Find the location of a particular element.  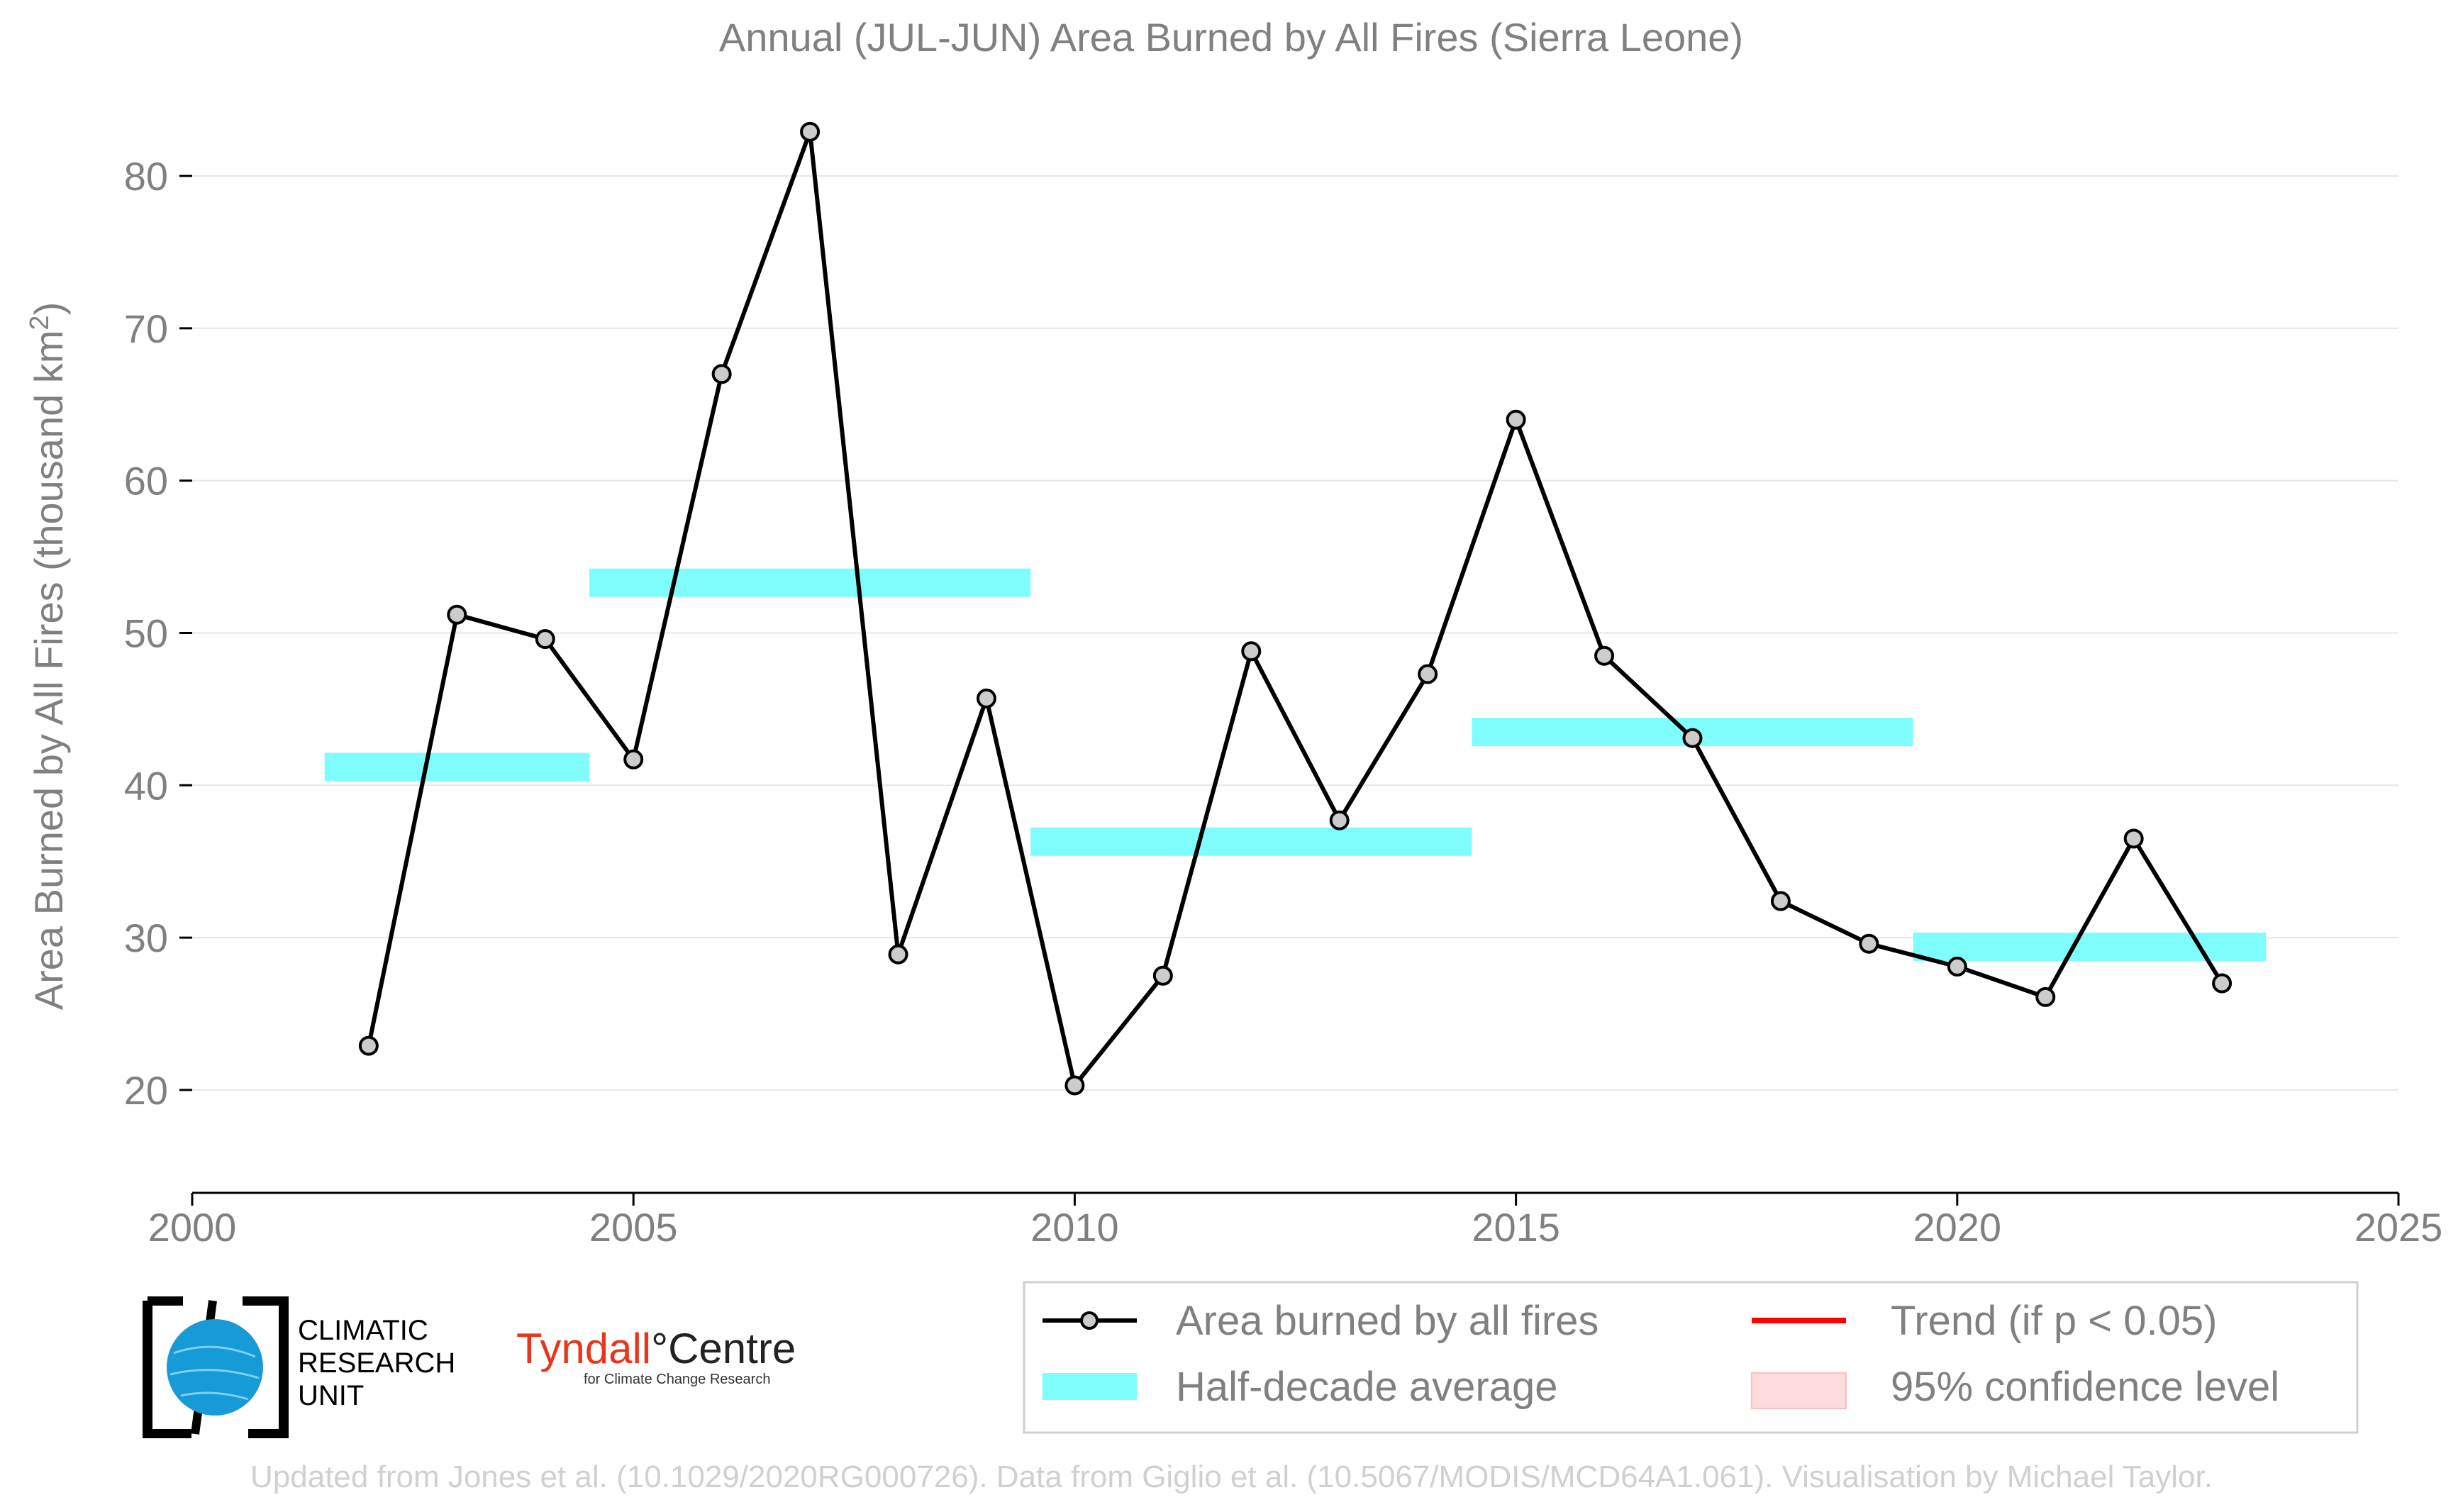

data-point-2005 is located at coordinates (633, 759).